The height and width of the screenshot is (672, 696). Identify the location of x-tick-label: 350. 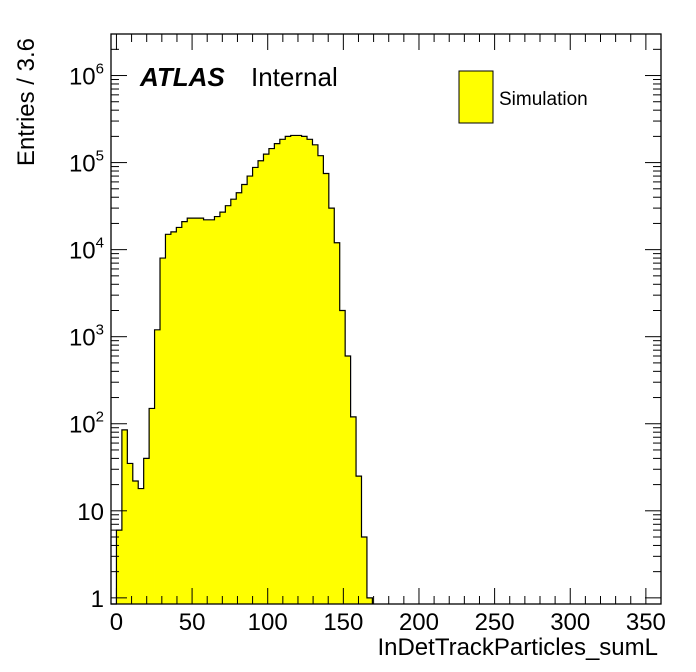
(646, 622).